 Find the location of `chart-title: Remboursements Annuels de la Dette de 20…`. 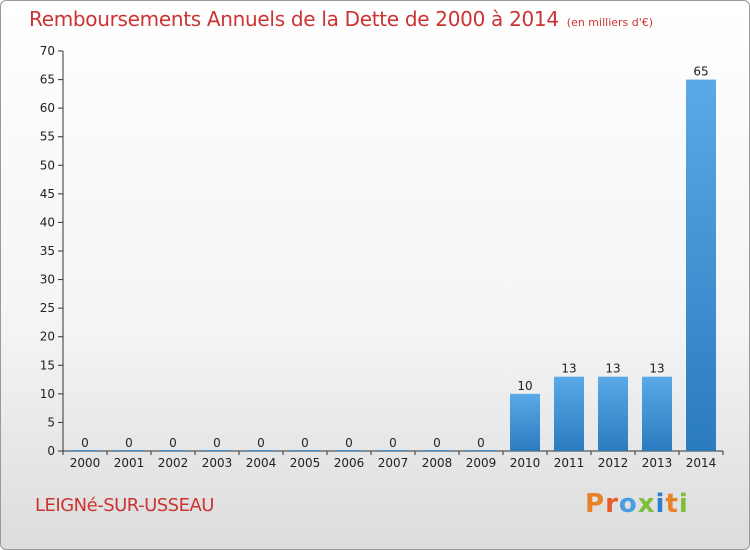

chart-title: Remboursements Annuels de la Dette de 20… is located at coordinates (341, 19).